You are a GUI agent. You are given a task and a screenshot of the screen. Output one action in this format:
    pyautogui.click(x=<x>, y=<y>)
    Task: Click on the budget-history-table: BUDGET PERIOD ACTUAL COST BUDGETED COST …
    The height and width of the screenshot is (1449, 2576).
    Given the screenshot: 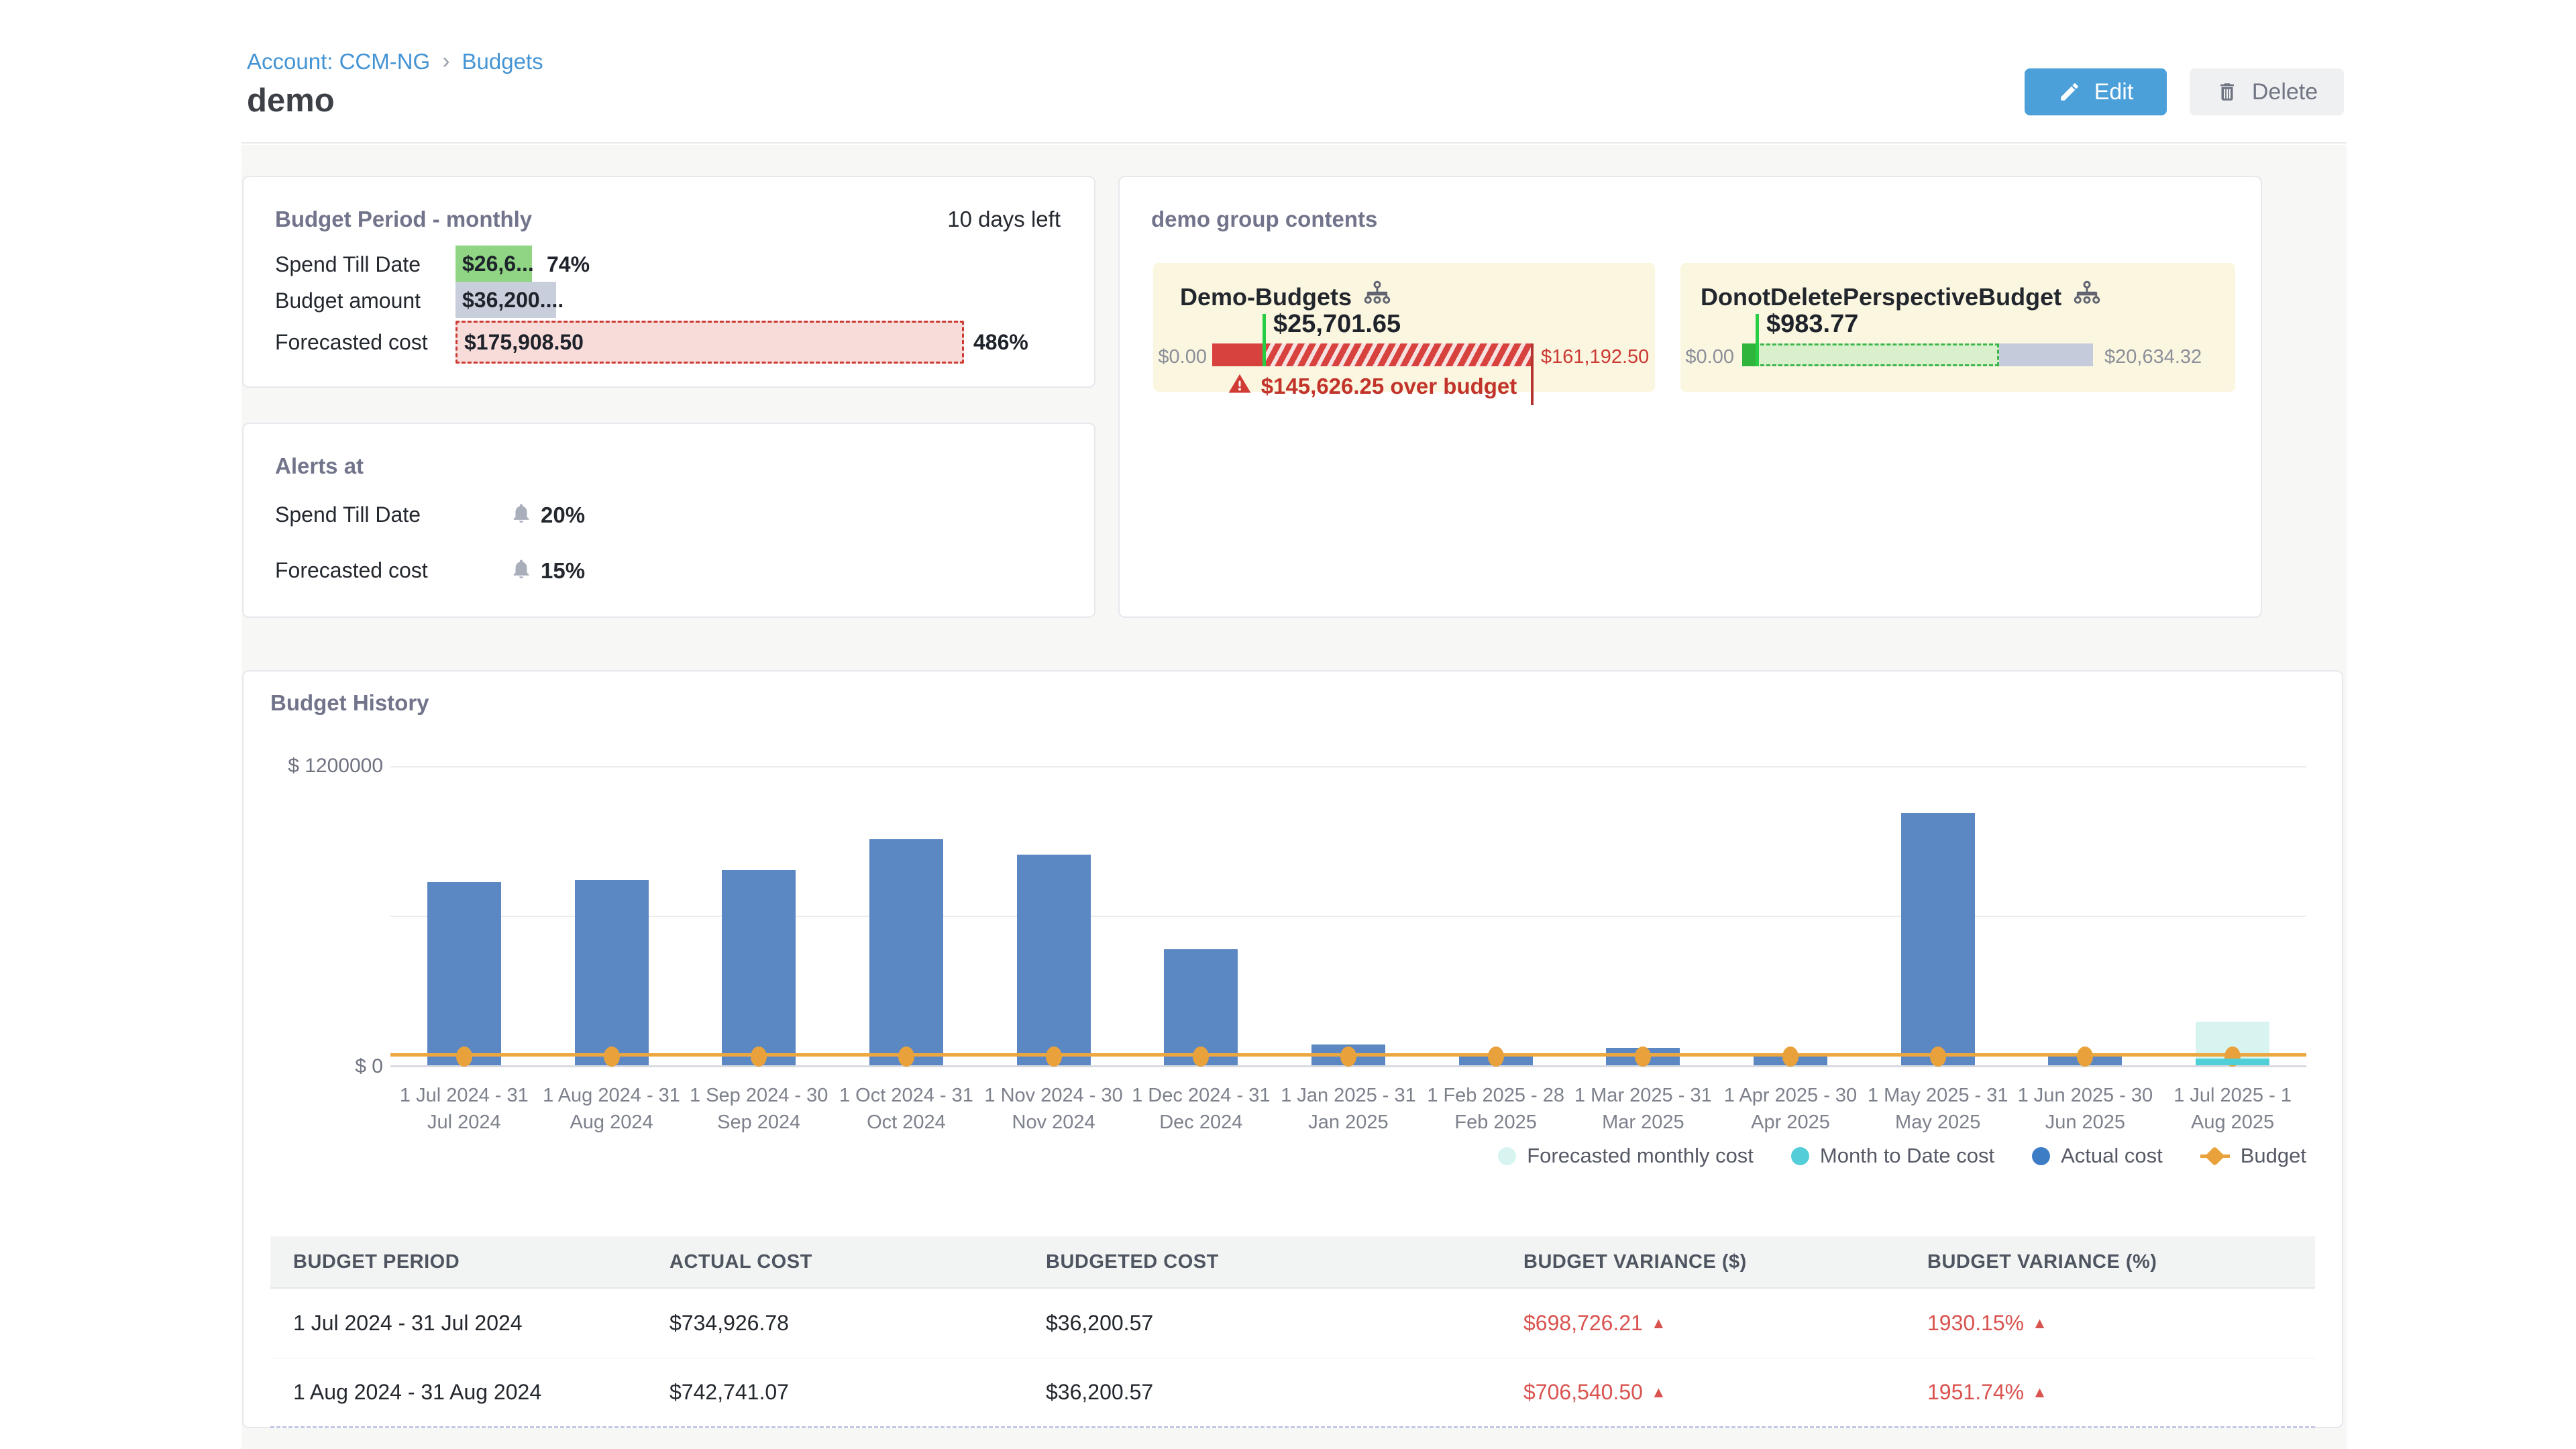 What is the action you would take?
    pyautogui.click(x=1292, y=1332)
    